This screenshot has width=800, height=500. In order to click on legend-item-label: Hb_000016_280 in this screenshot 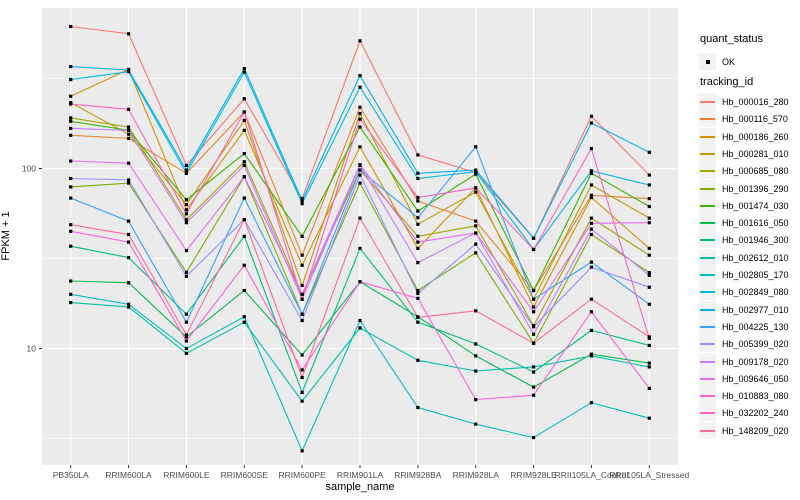, I will do `click(755, 102)`.